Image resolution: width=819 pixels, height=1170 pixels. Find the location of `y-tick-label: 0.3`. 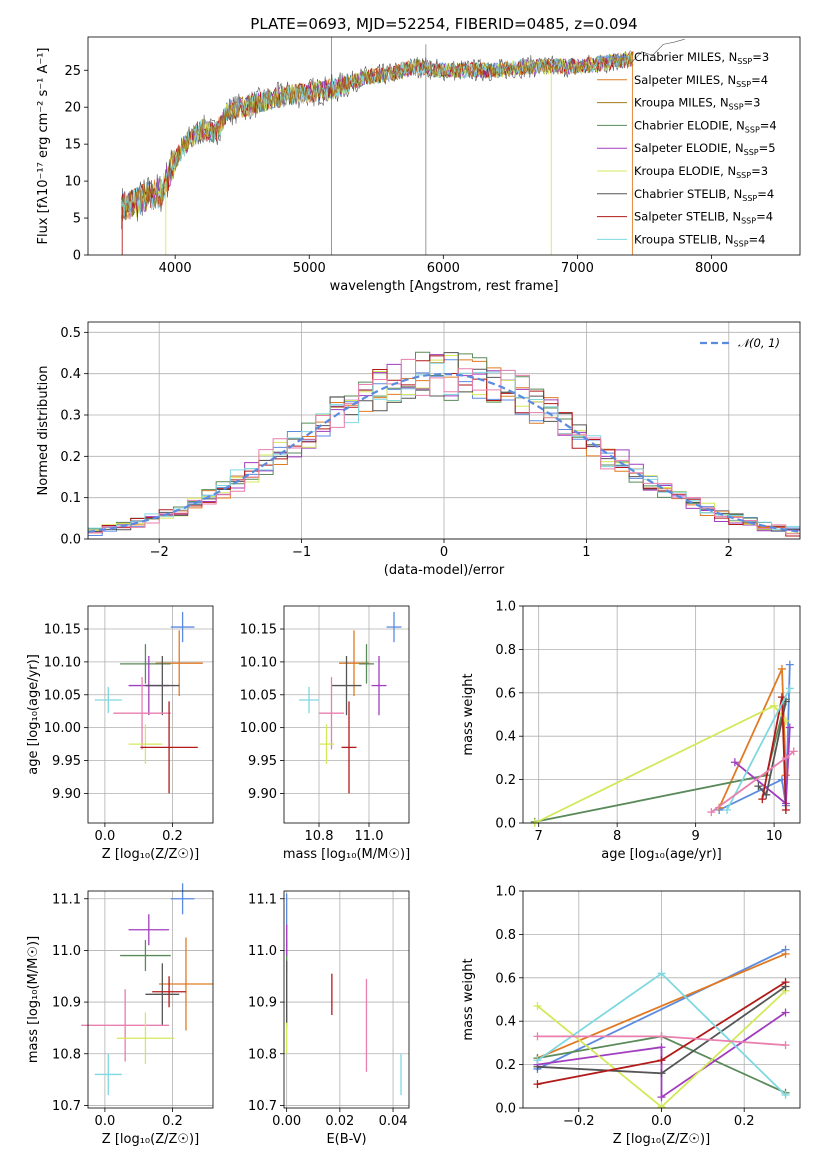

y-tick-label: 0.3 is located at coordinates (70, 416).